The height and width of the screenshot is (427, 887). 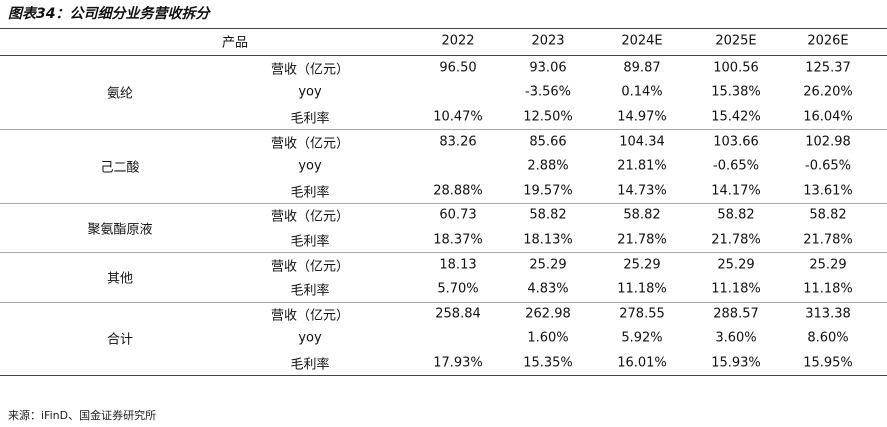 What do you see at coordinates (828, 92) in the screenshot?
I see `value-cell: 26.20%` at bounding box center [828, 92].